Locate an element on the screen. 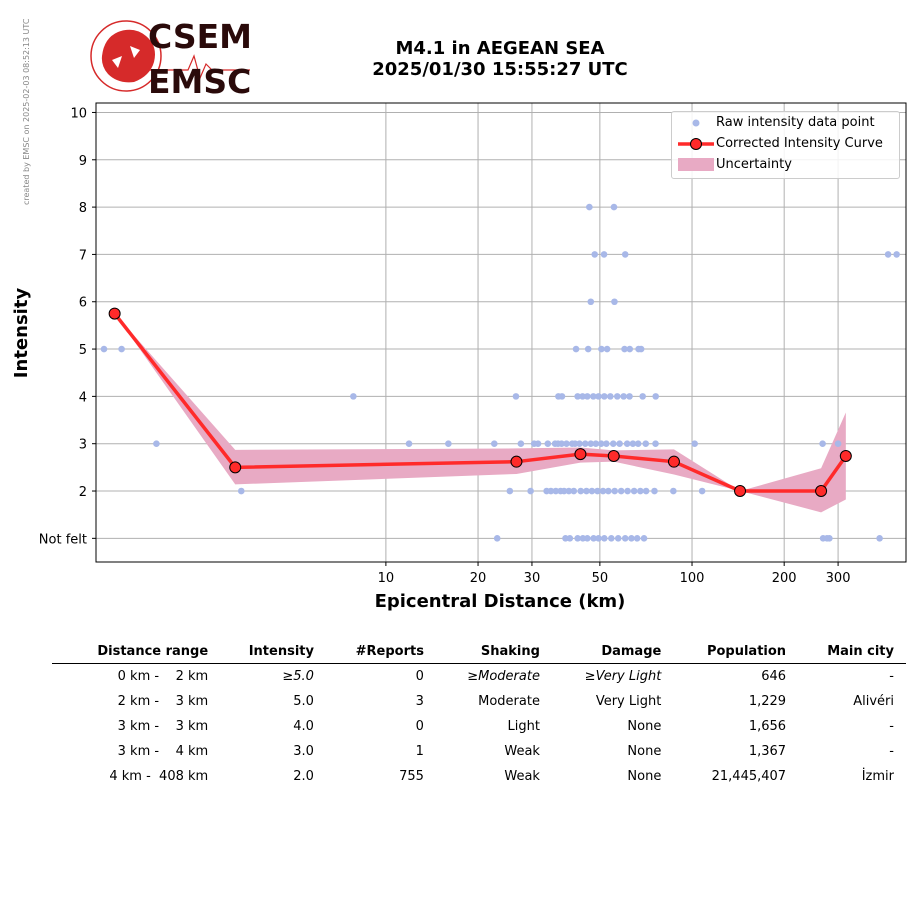 The width and height of the screenshot is (915, 905). x-tick-label: 200 is located at coordinates (784, 578).